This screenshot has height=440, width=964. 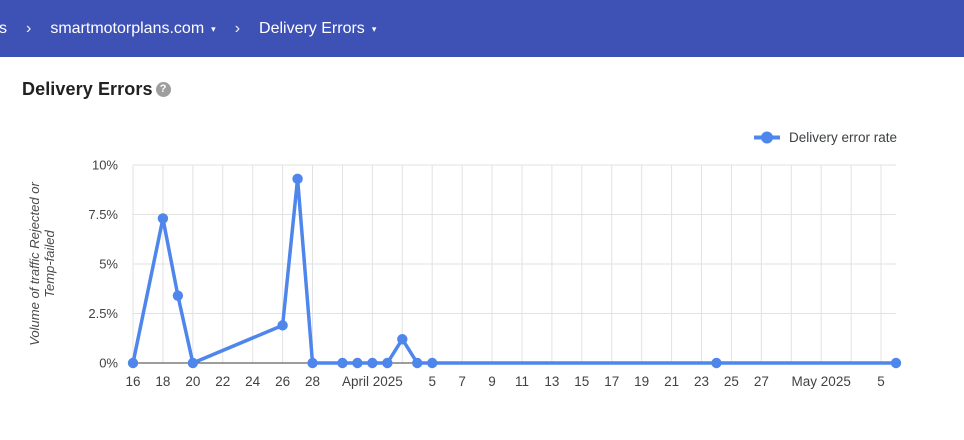 I want to click on x-tick-label: 27, so click(x=761, y=381).